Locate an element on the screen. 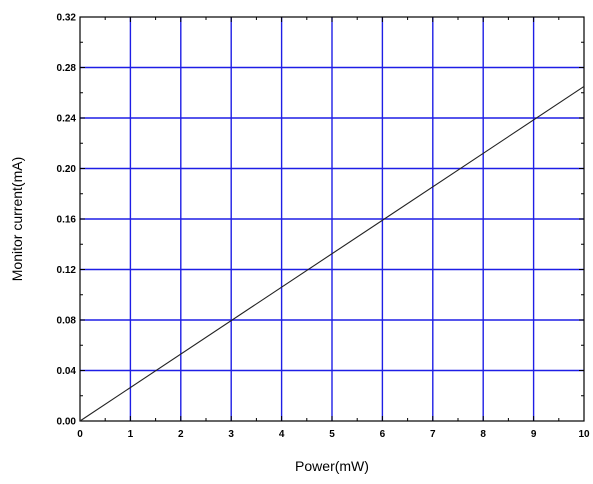 The height and width of the screenshot is (484, 593). x-tick-label: 10 is located at coordinates (584, 434).